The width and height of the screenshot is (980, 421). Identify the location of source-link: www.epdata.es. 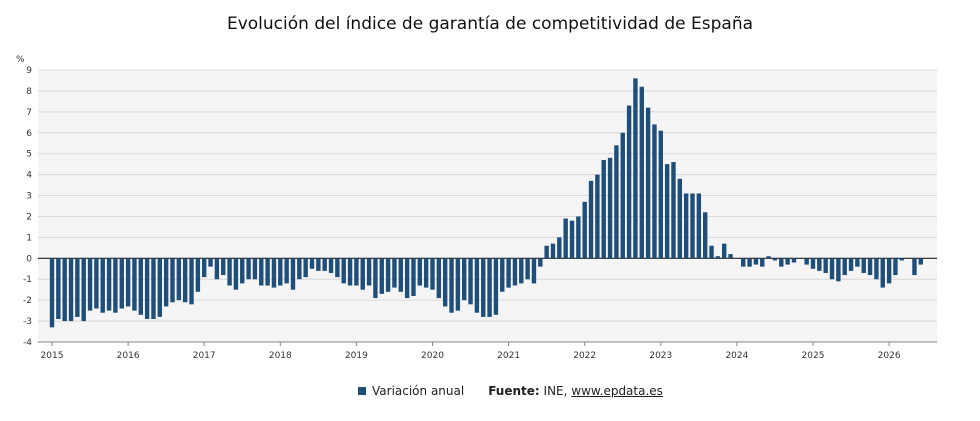
(617, 391).